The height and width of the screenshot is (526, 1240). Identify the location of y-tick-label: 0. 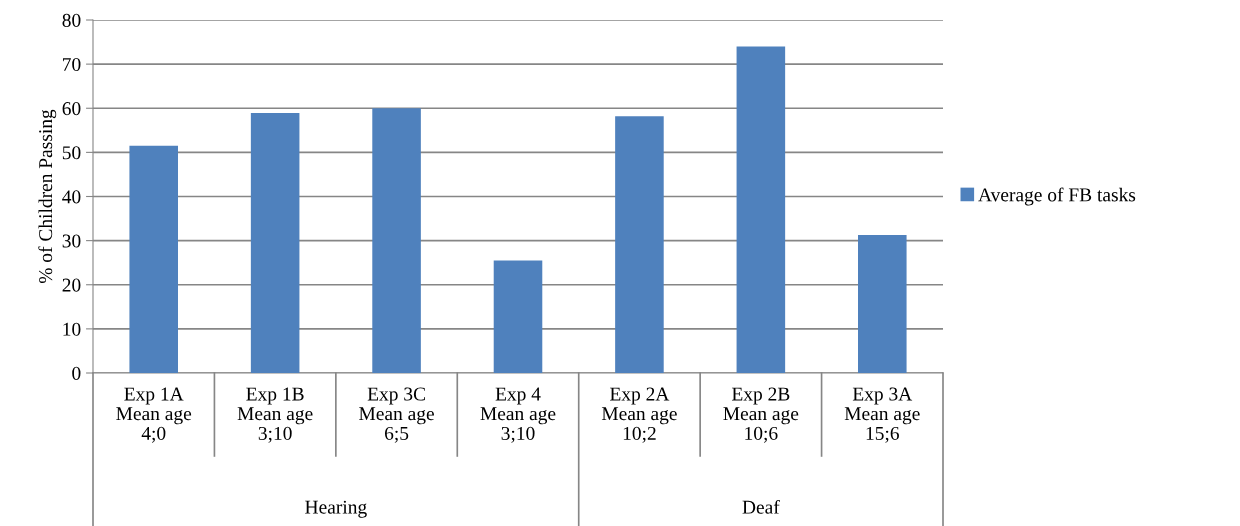
(76, 373).